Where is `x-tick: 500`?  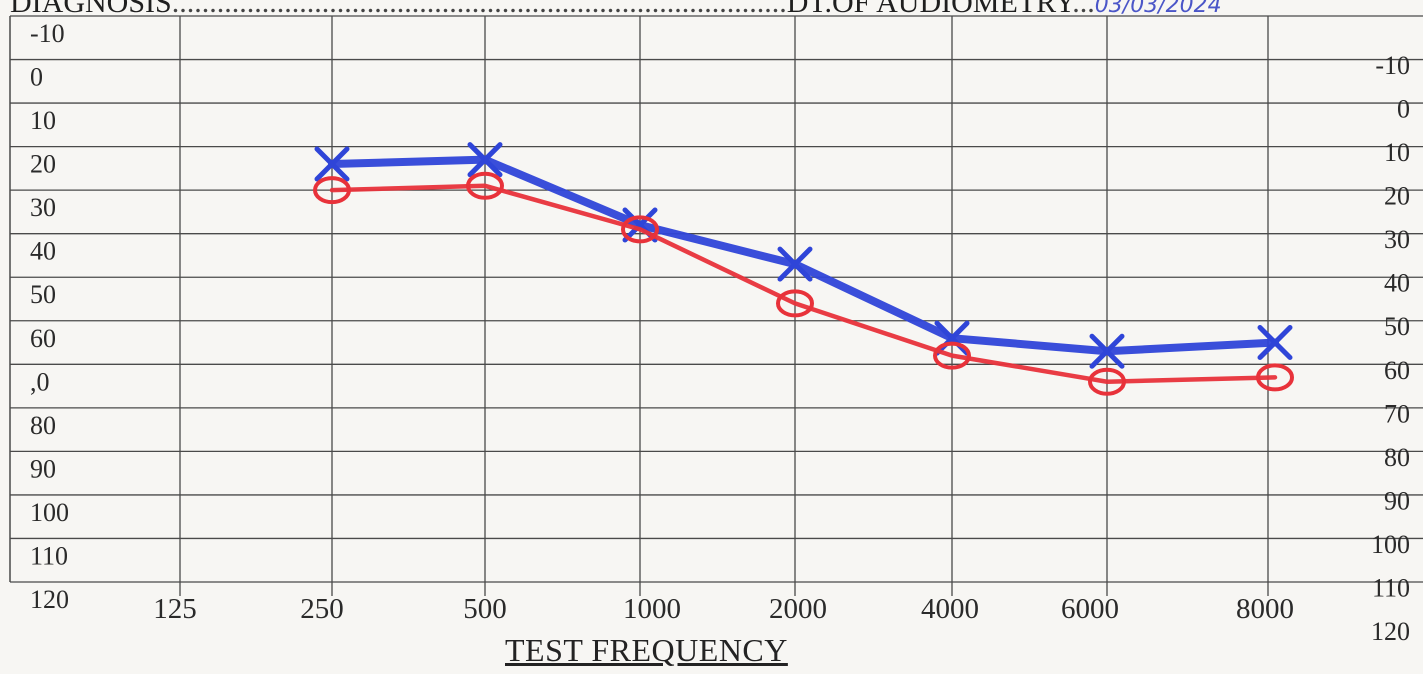 x-tick: 500 is located at coordinates (485, 609).